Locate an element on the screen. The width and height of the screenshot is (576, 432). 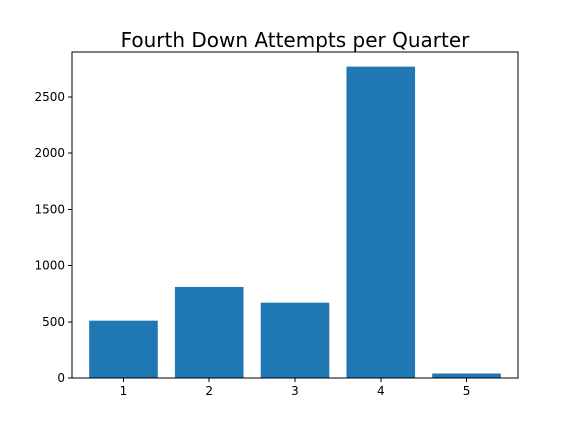
x-axis: 1 2 3 4 5 is located at coordinates (295, 388).